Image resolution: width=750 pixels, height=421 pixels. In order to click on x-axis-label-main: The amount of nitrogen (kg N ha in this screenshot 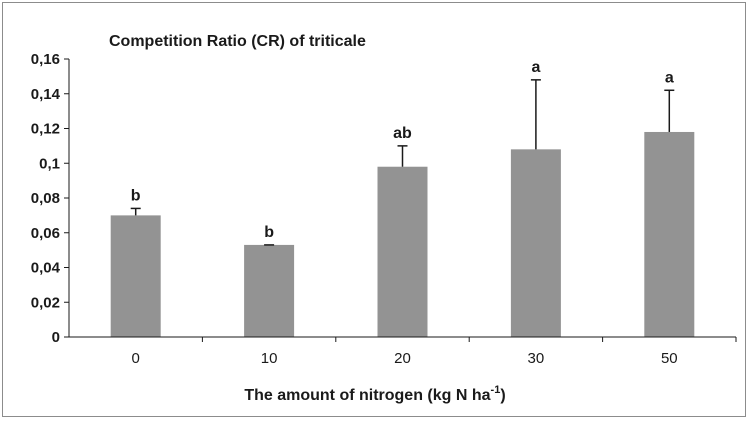, I will do `click(367, 395)`.